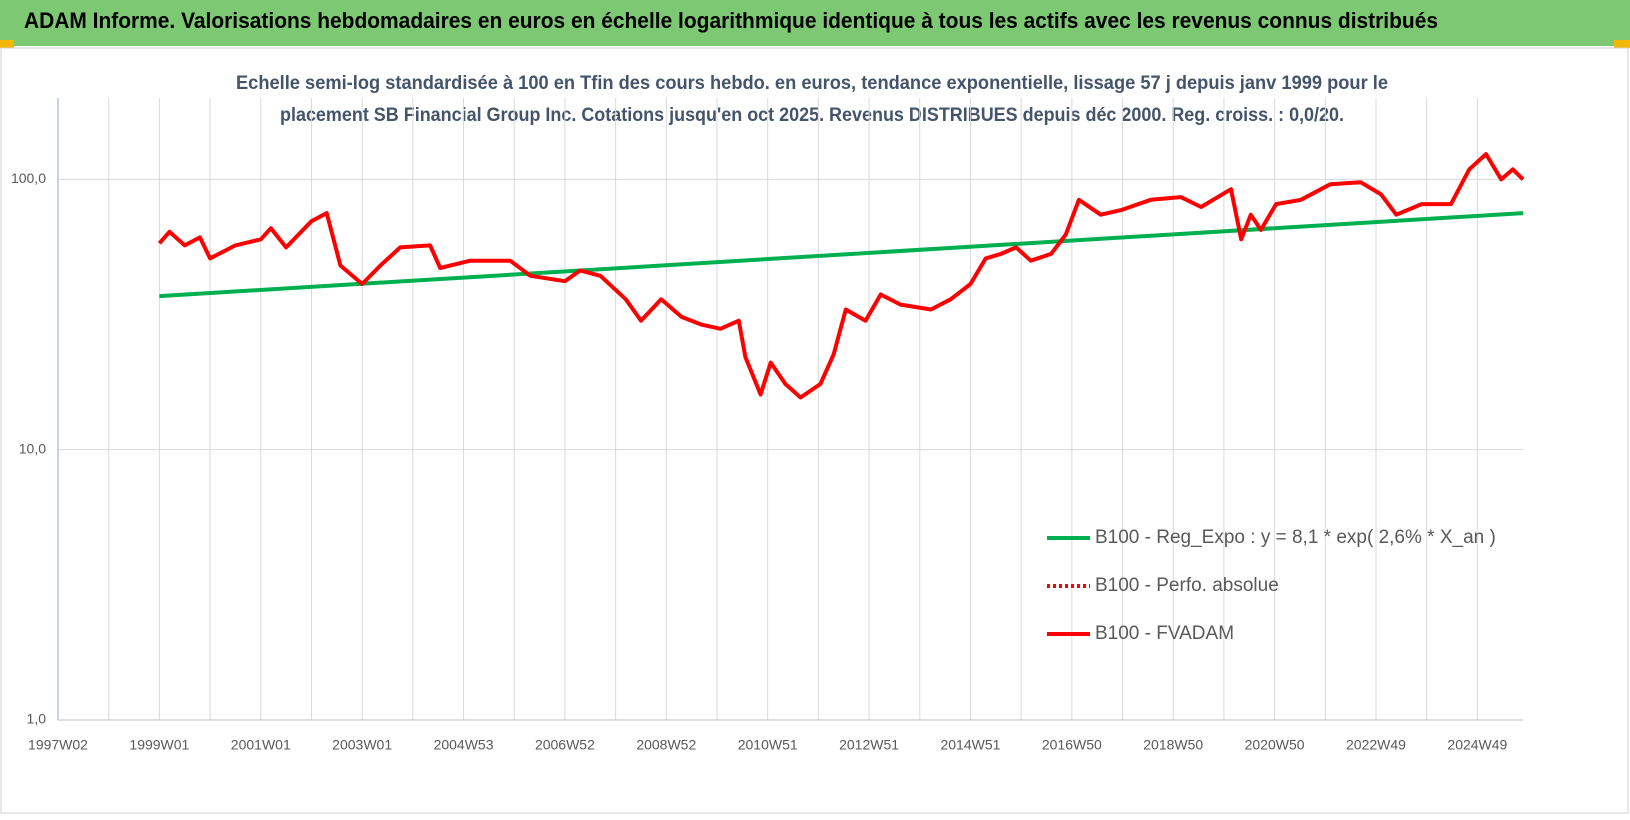 Image resolution: width=1630 pixels, height=820 pixels. What do you see at coordinates (32, 448) in the screenshot?
I see `y-tick-label: 10,0` at bounding box center [32, 448].